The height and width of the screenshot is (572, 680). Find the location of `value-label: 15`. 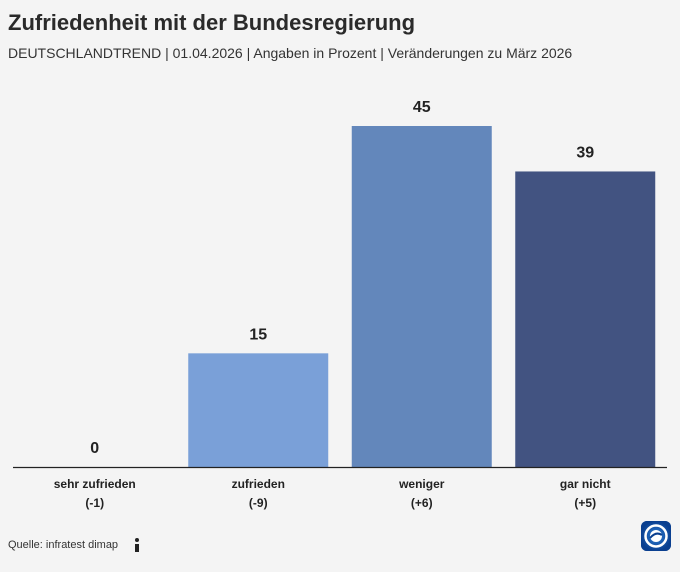

value-label: 15 is located at coordinates (258, 334).